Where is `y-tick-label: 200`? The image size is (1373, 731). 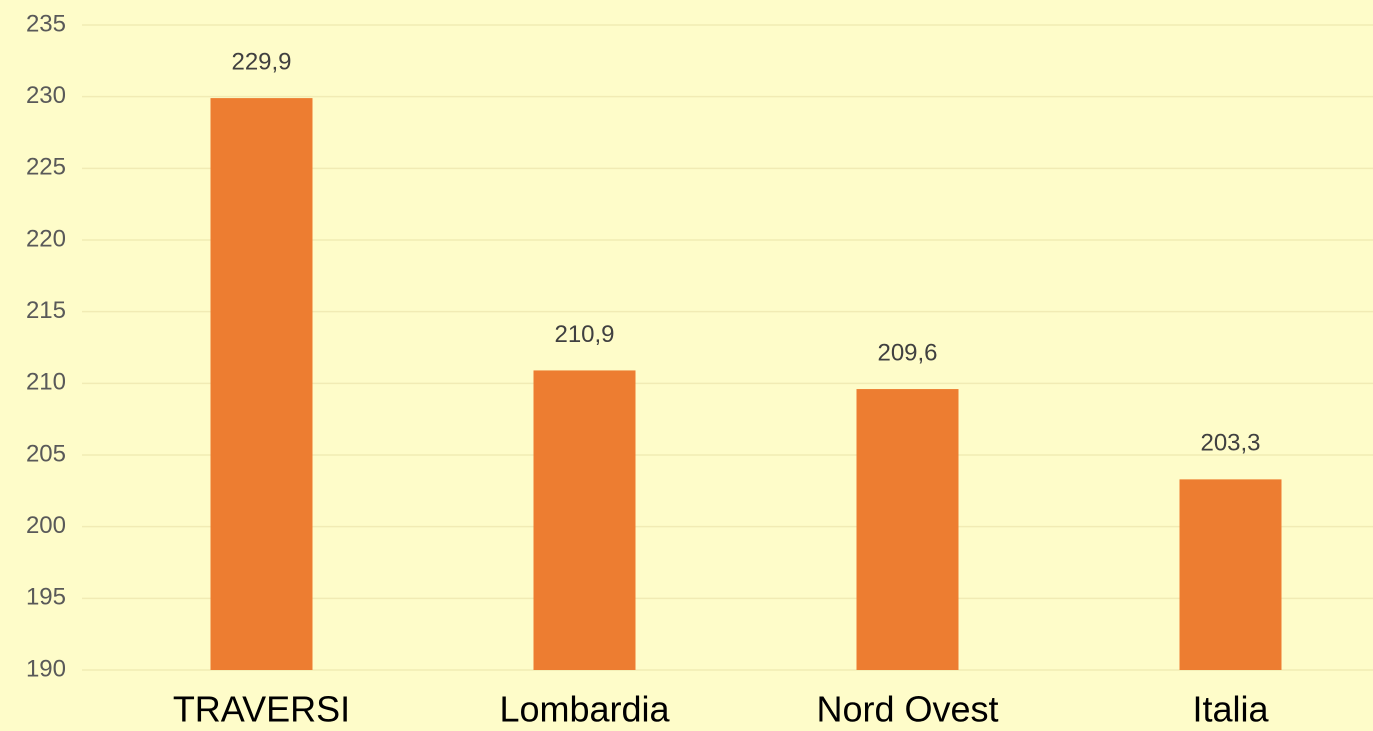
y-tick-label: 200 is located at coordinates (46, 525).